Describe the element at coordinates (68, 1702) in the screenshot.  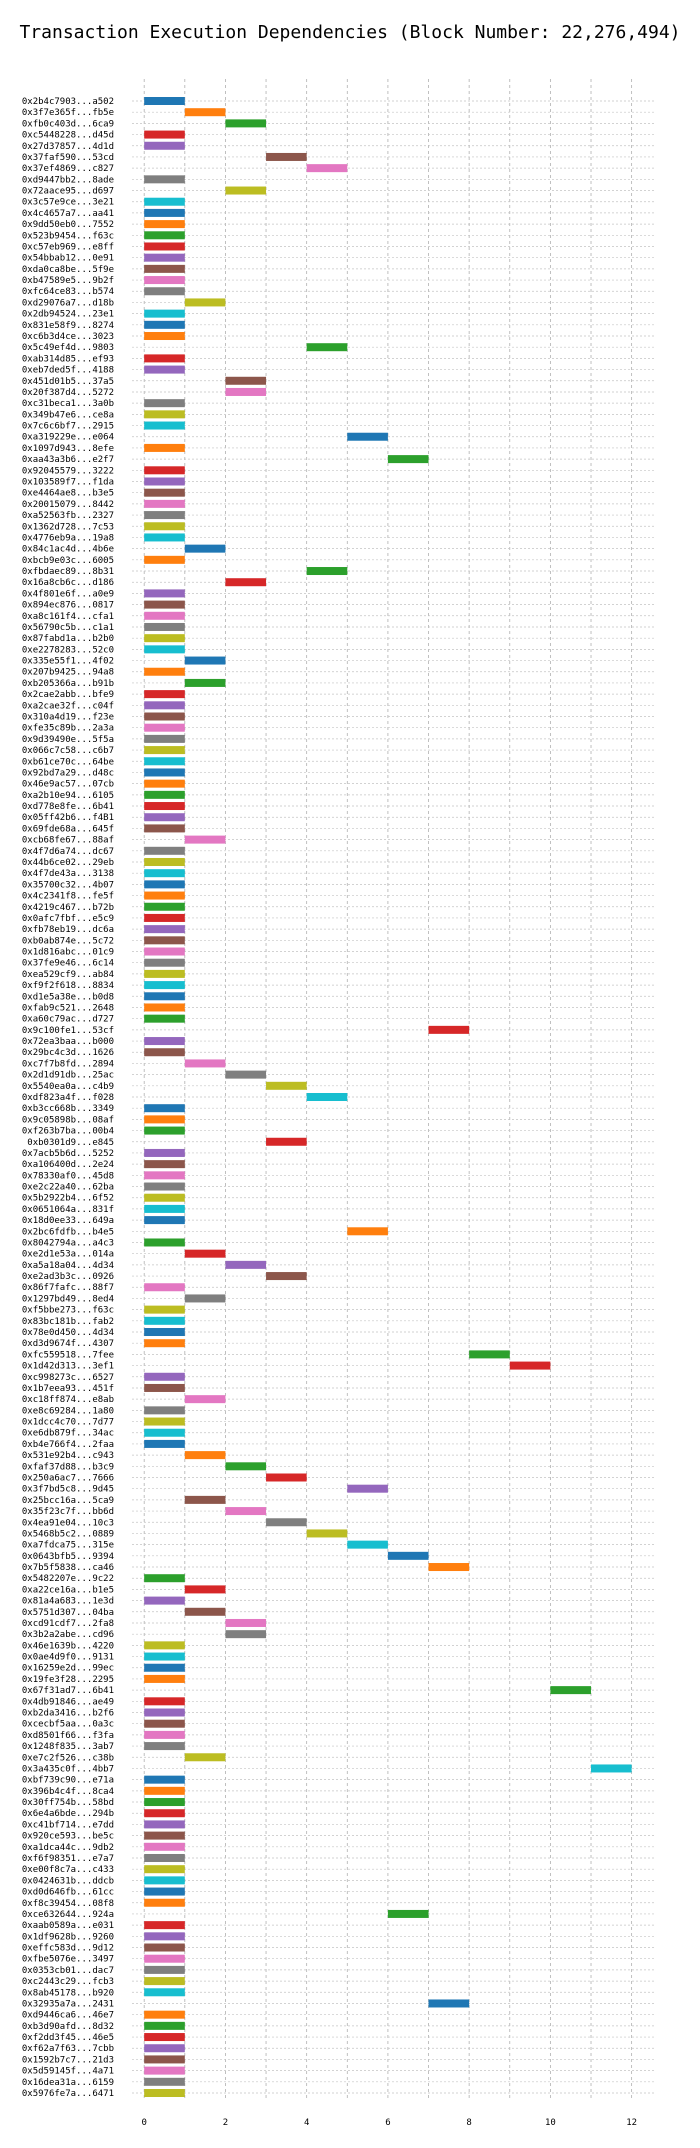
I see `y-tick-label: 0x4db91846...ae49` at that location.